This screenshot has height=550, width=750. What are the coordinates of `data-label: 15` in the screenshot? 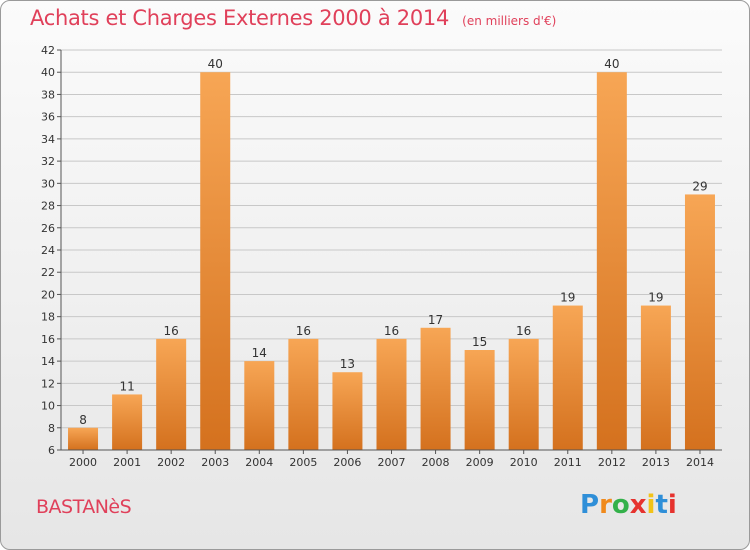 It's located at (479, 342).